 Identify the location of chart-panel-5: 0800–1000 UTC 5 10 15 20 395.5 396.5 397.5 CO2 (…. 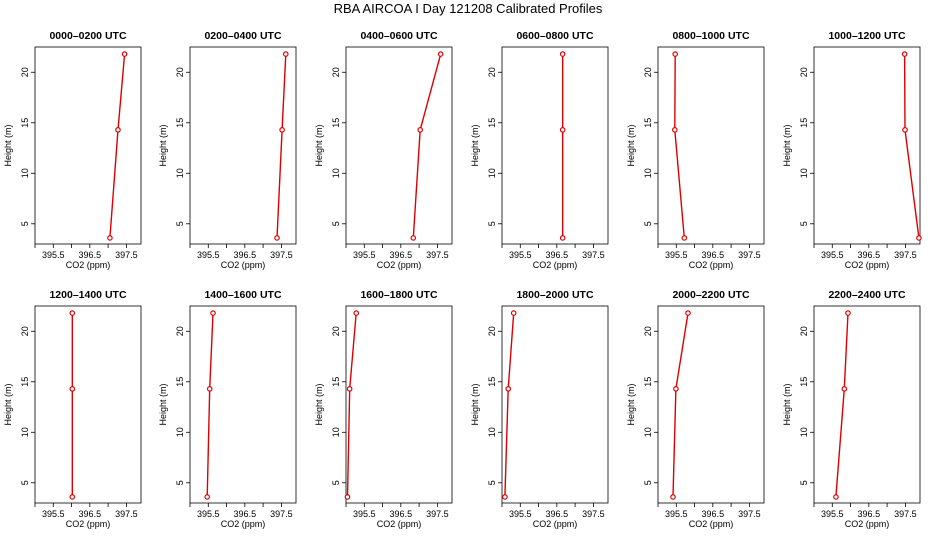
(695, 150).